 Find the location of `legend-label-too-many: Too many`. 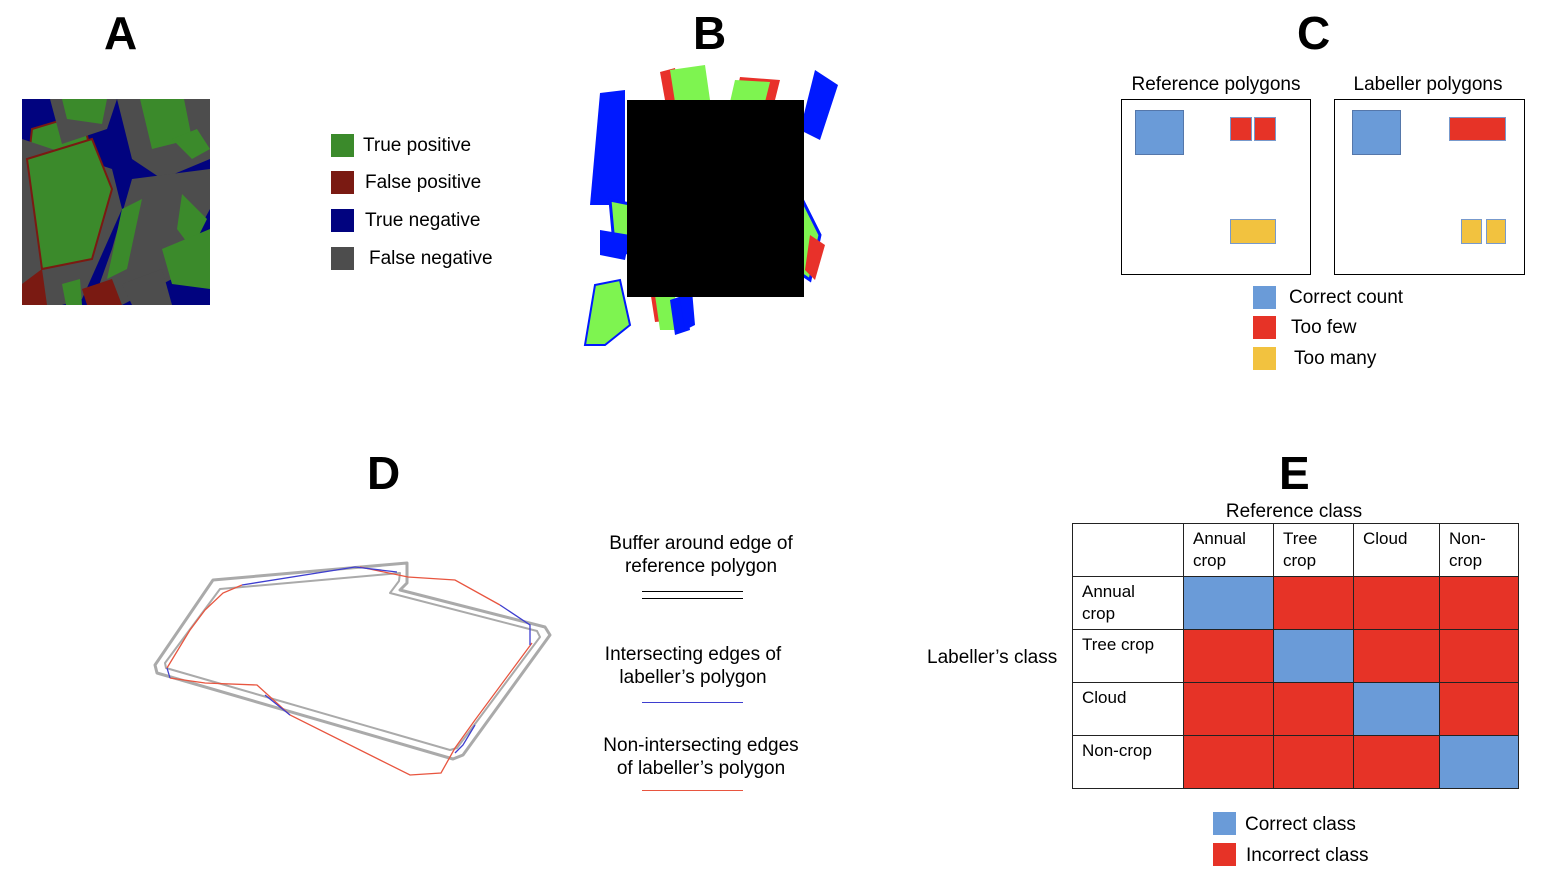

legend-label-too-many: Too many is located at coordinates (1335, 358).